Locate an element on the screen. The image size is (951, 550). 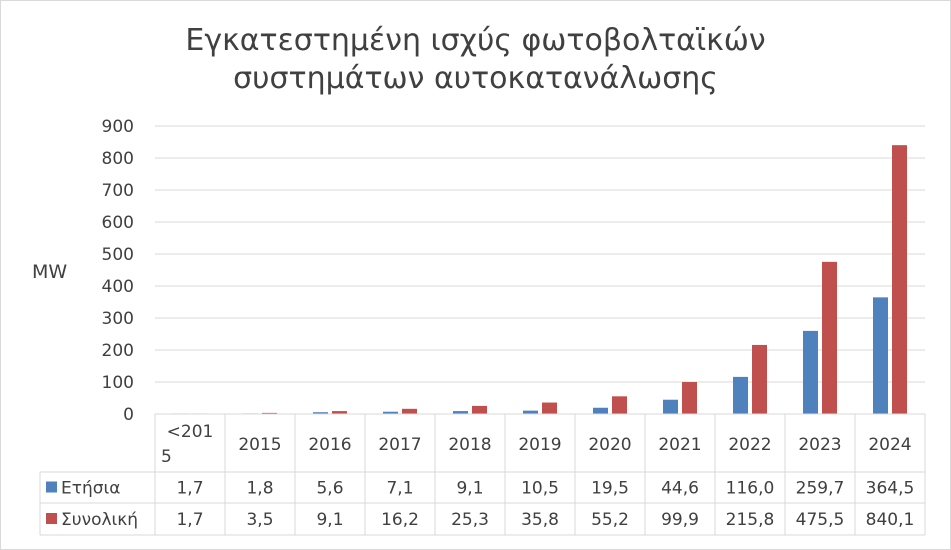
legend-key-annual is located at coordinates (51, 487).